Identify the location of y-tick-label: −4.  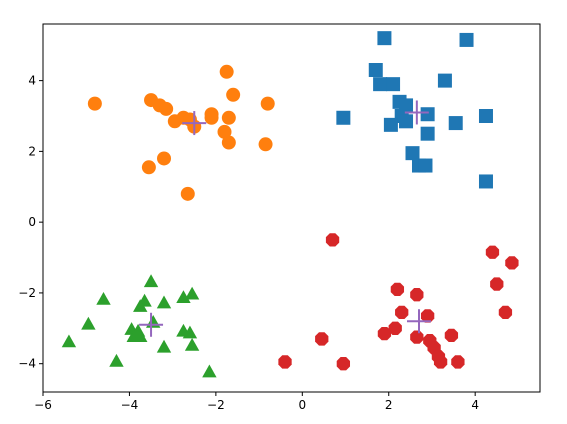
(27, 364).